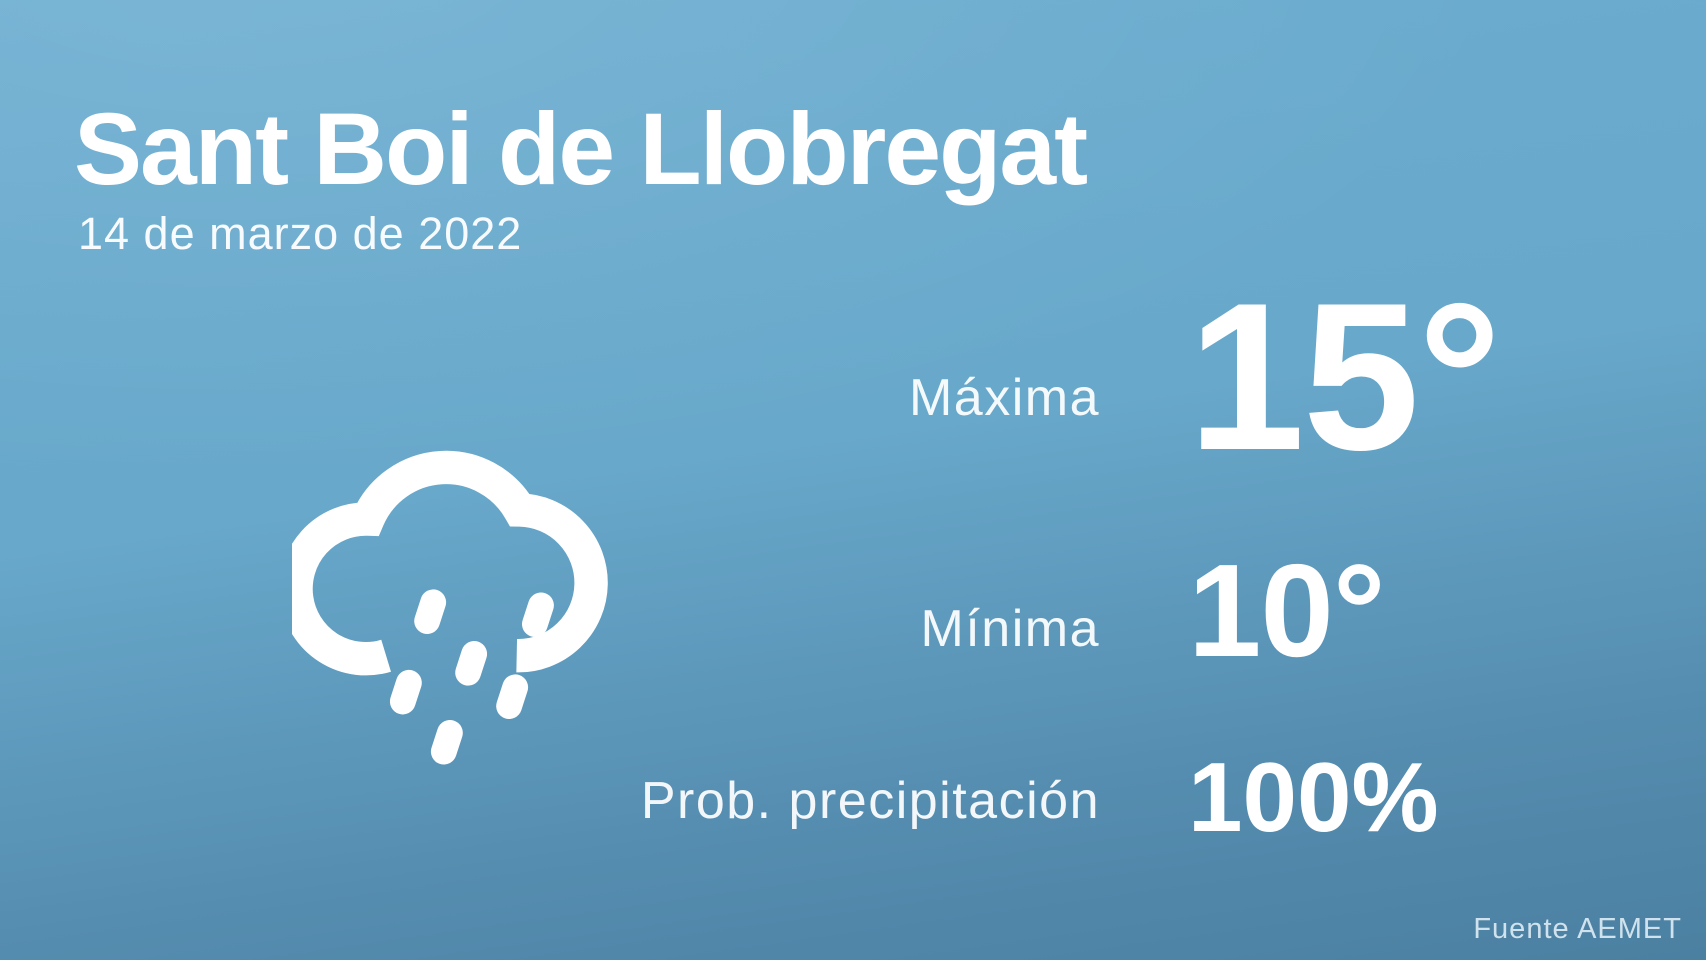  I want to click on precip-prob-label: Prob. precipitación, so click(870, 801).